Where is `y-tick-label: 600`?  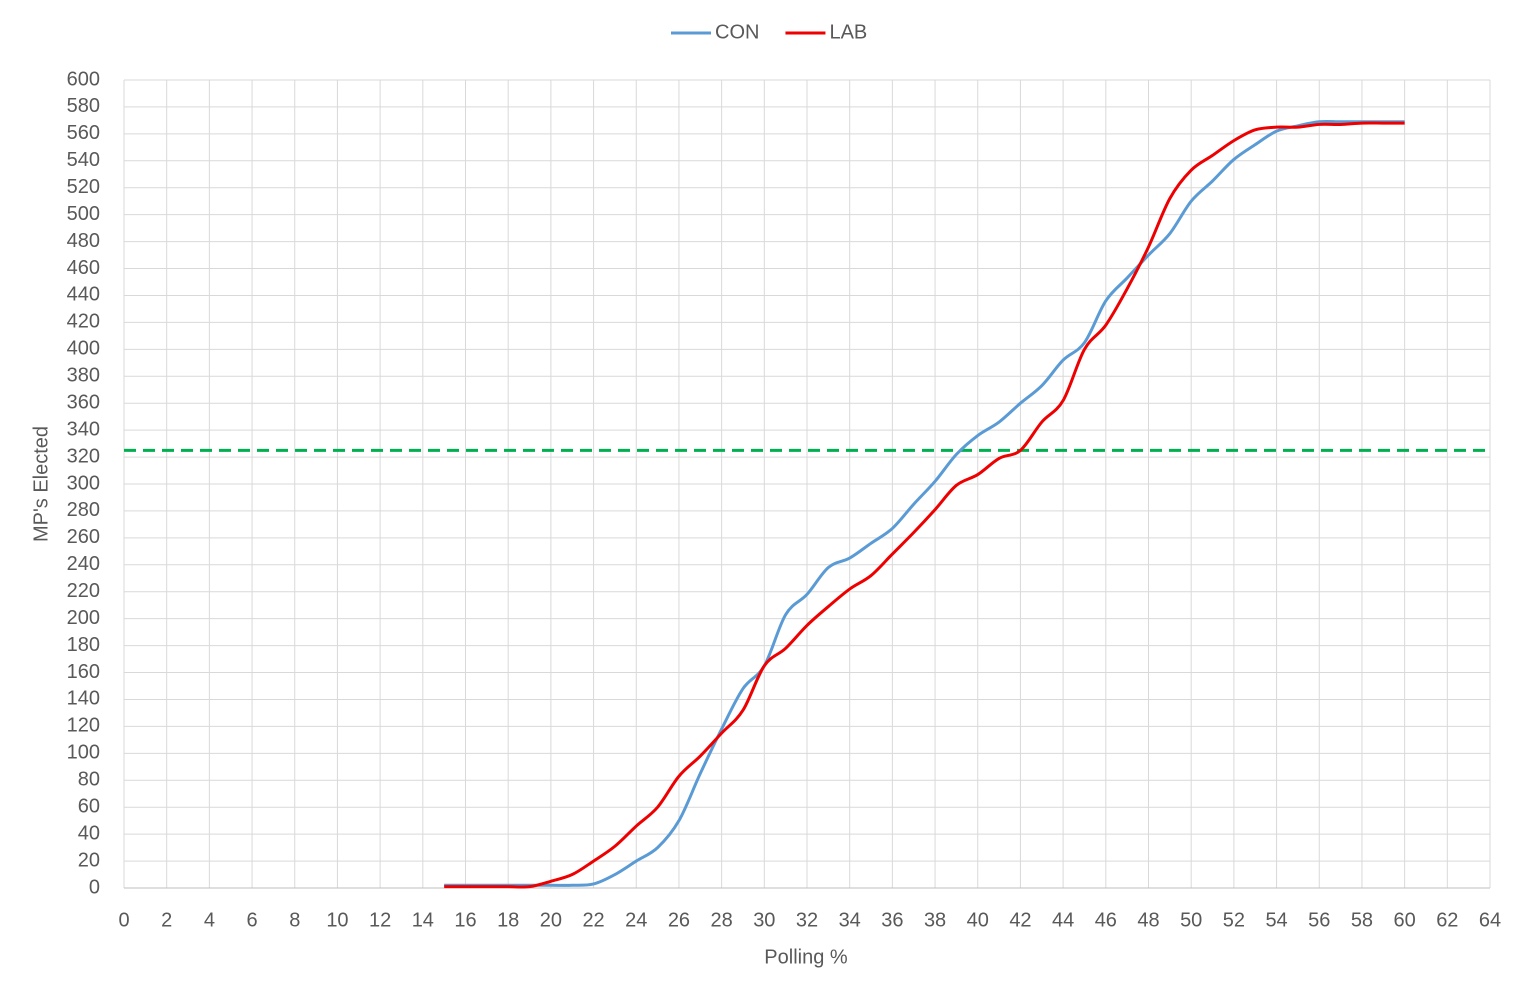
y-tick-label: 600 is located at coordinates (83, 79).